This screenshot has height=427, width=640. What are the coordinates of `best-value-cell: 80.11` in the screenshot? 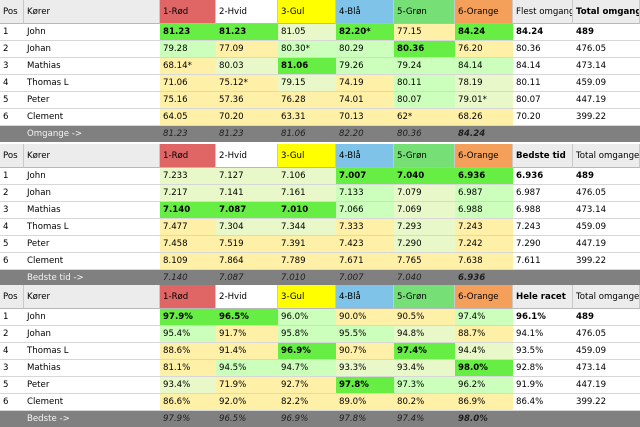 It's located at (528, 83).